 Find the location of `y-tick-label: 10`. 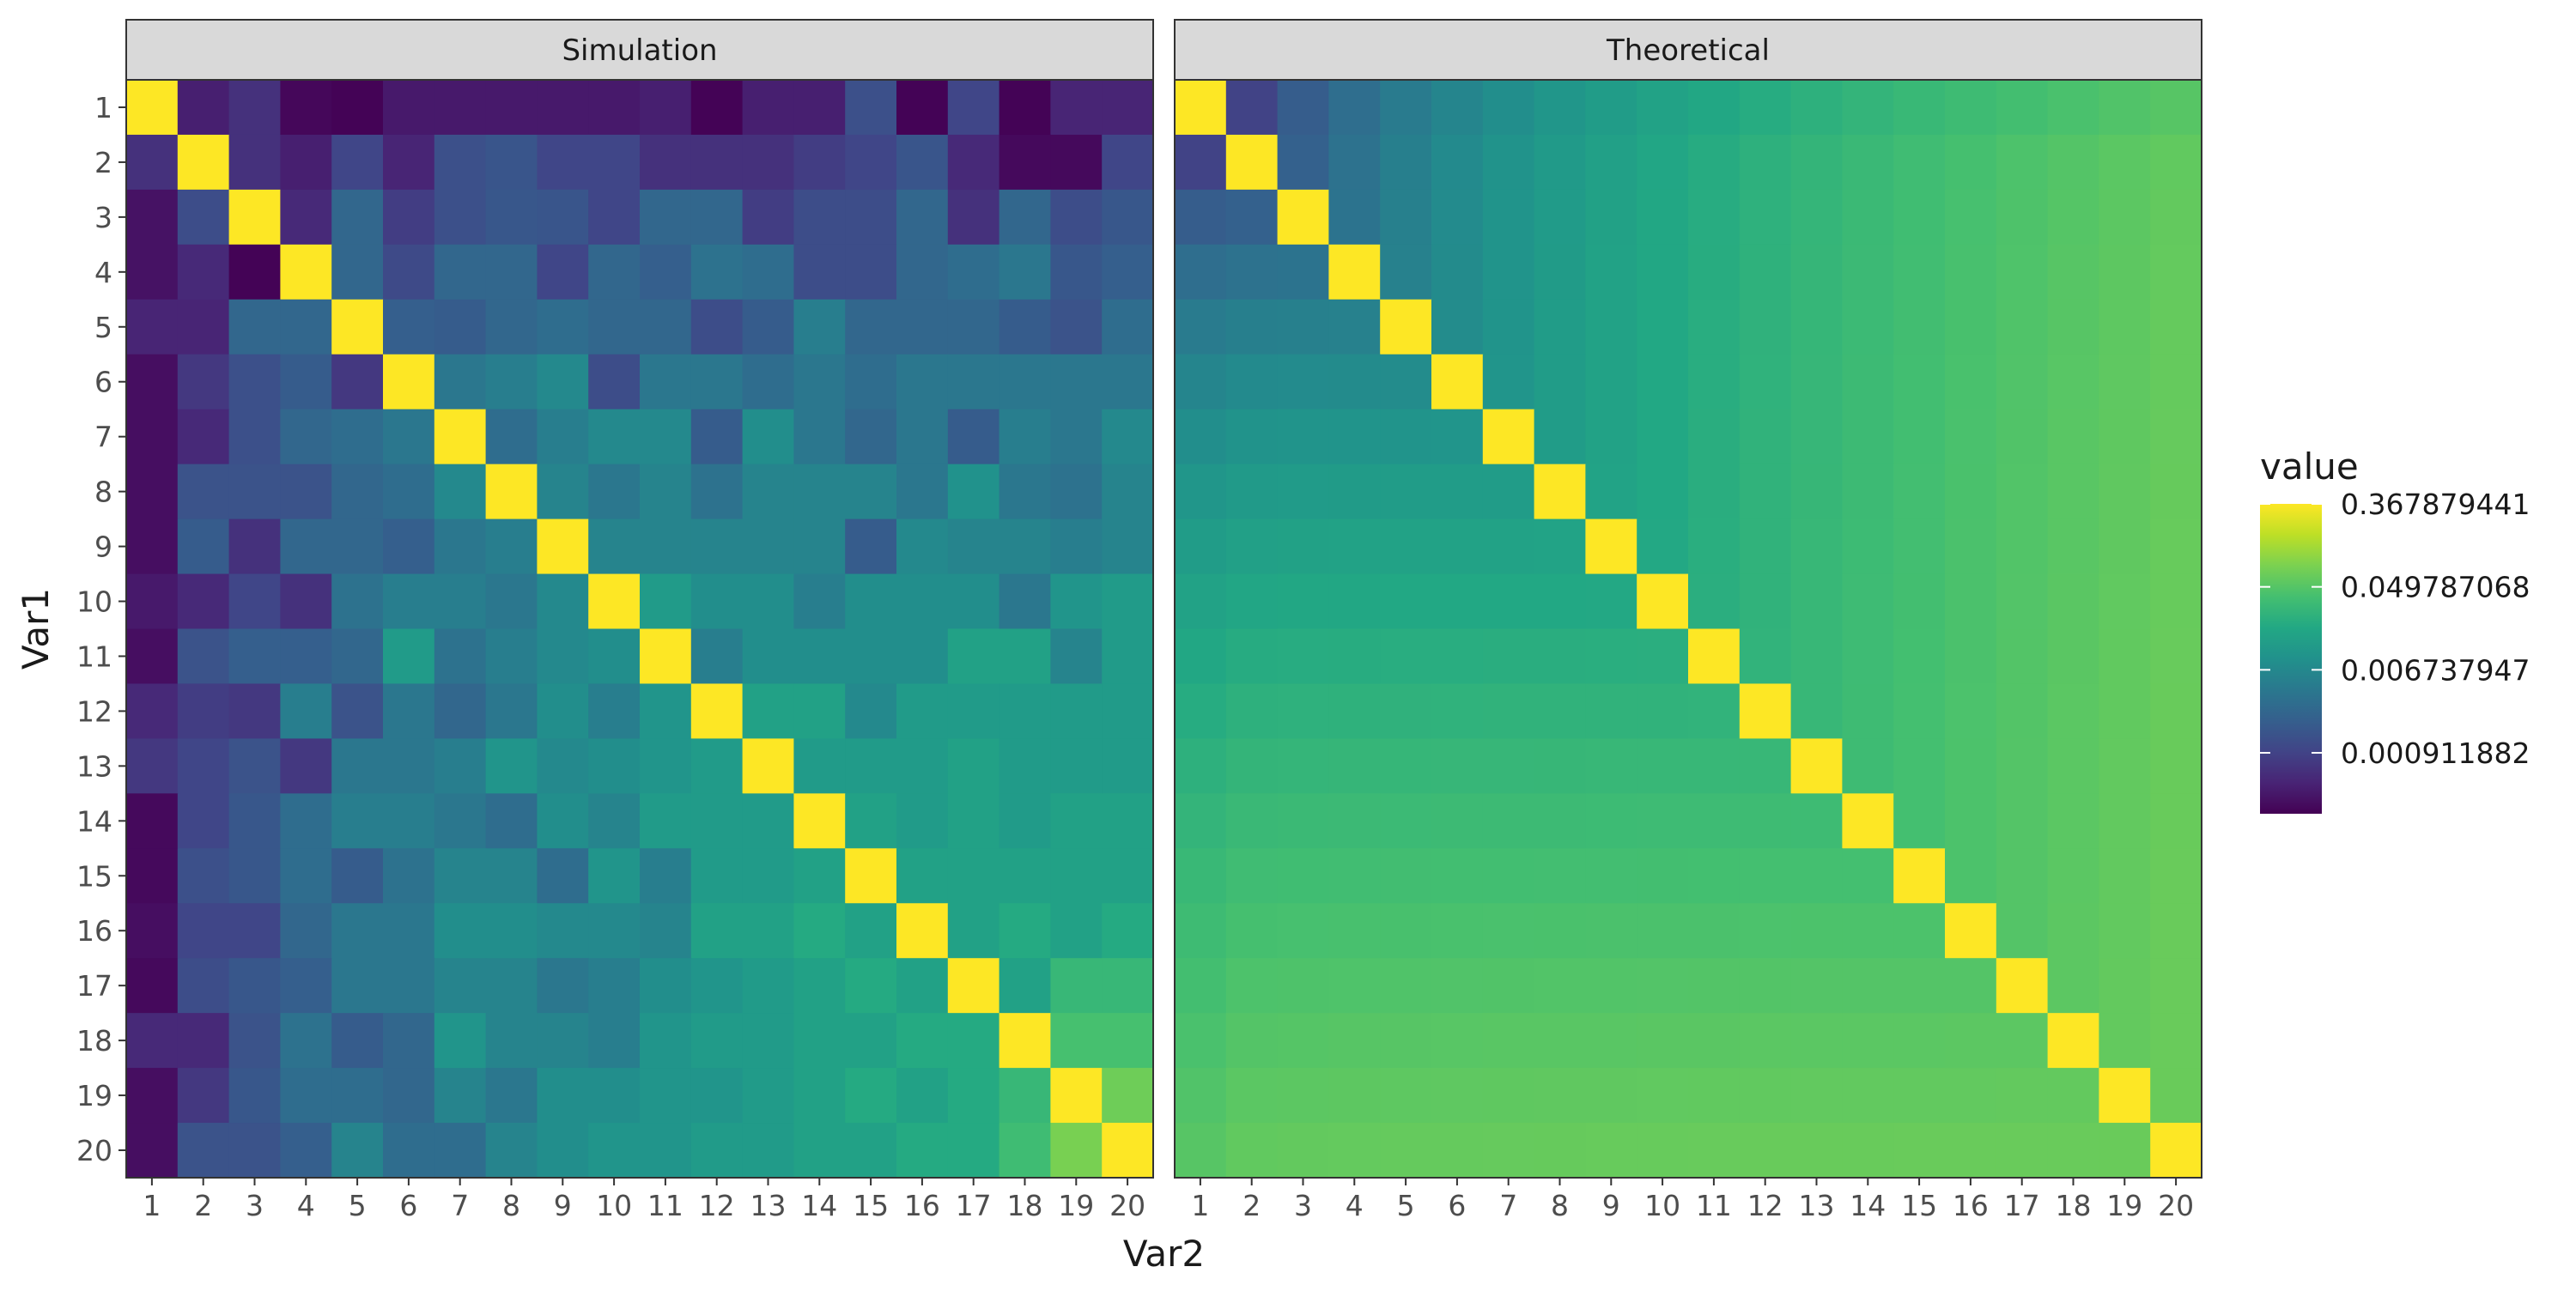

y-tick-label: 10 is located at coordinates (94, 602).